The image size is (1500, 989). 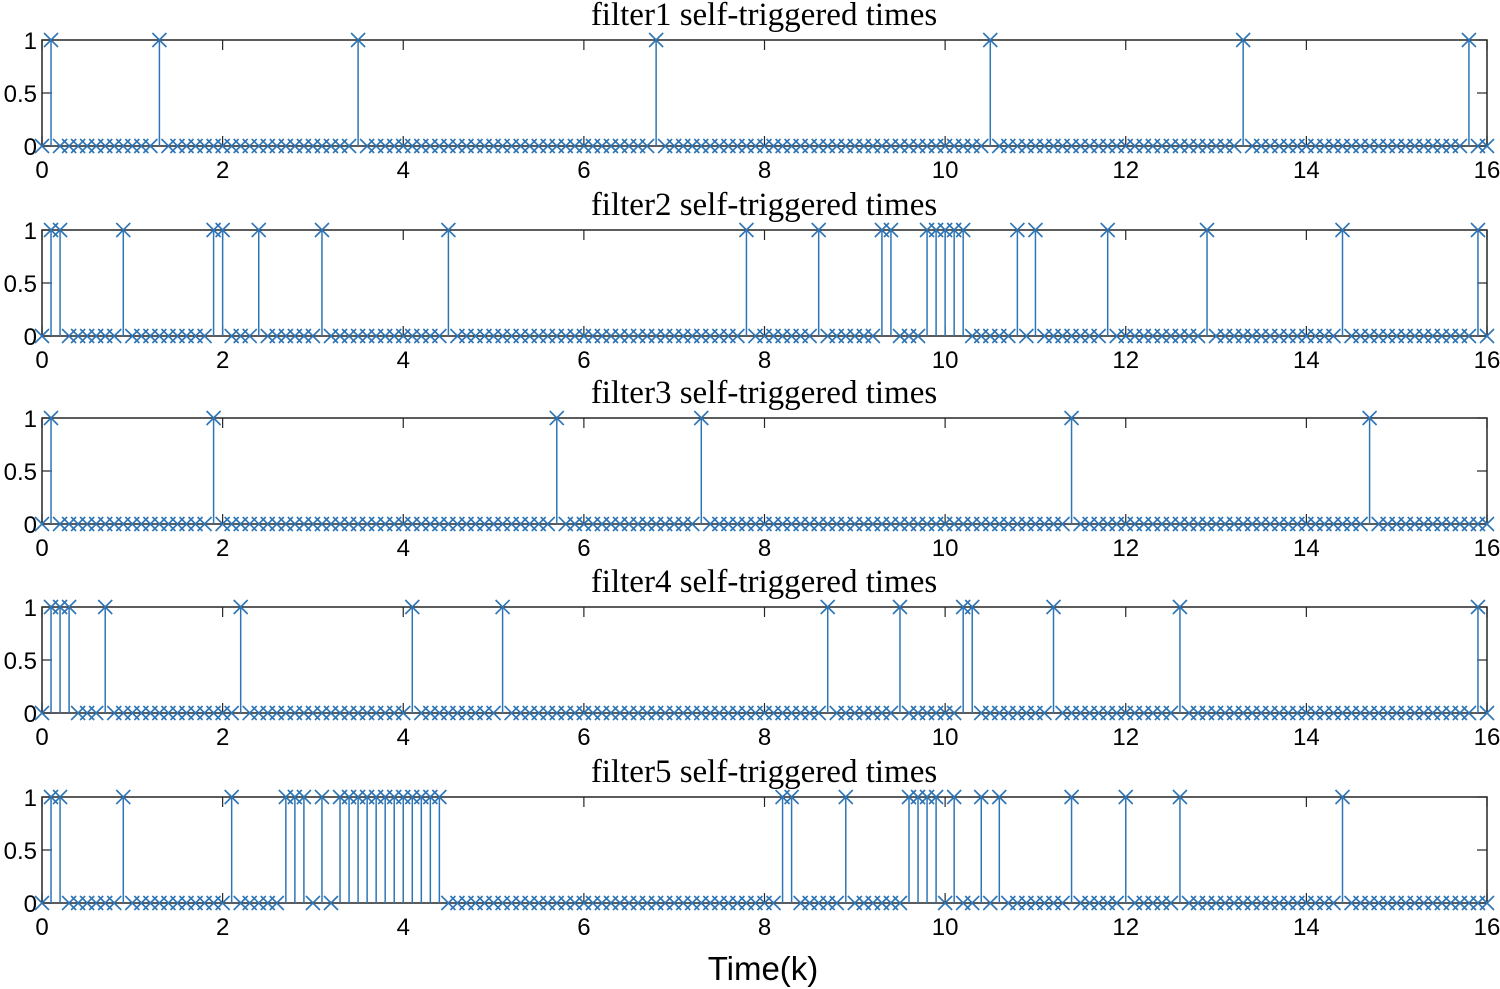 I want to click on subplot-title: filter1 self-triggered times, so click(x=764, y=16).